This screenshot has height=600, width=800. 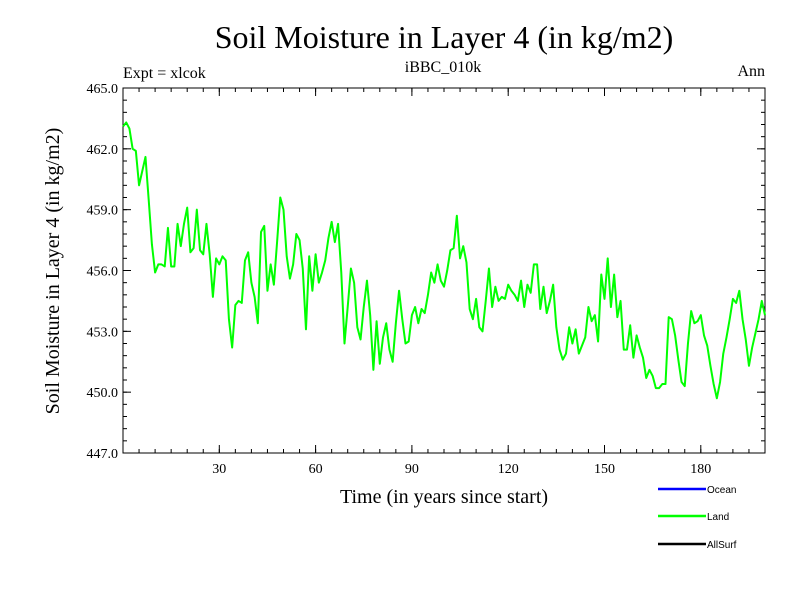 What do you see at coordinates (718, 517) in the screenshot?
I see `legend-label-land: Land` at bounding box center [718, 517].